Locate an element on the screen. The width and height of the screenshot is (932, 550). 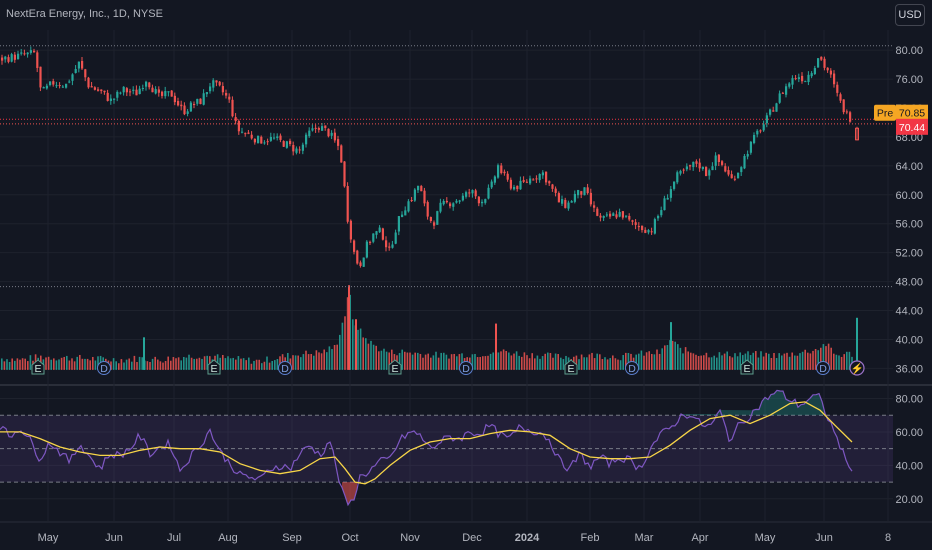
time-tick-label: Apr is located at coordinates (699, 538).